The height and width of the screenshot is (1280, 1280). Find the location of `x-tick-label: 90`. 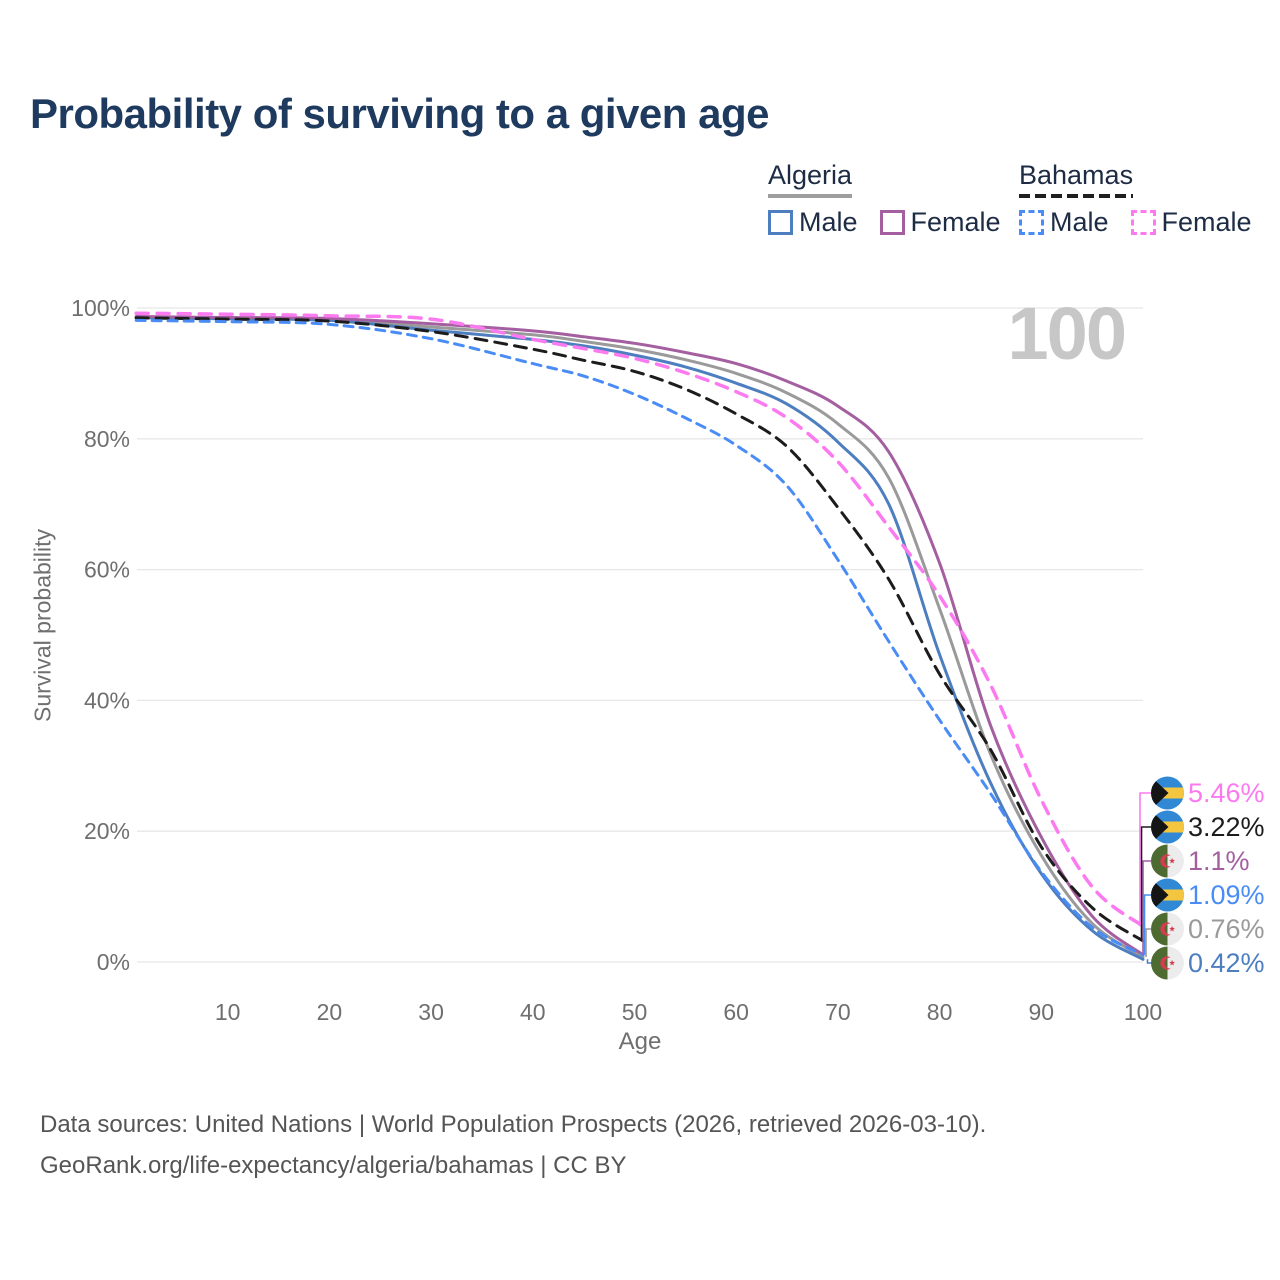

x-tick-label: 90 is located at coordinates (1042, 1012).